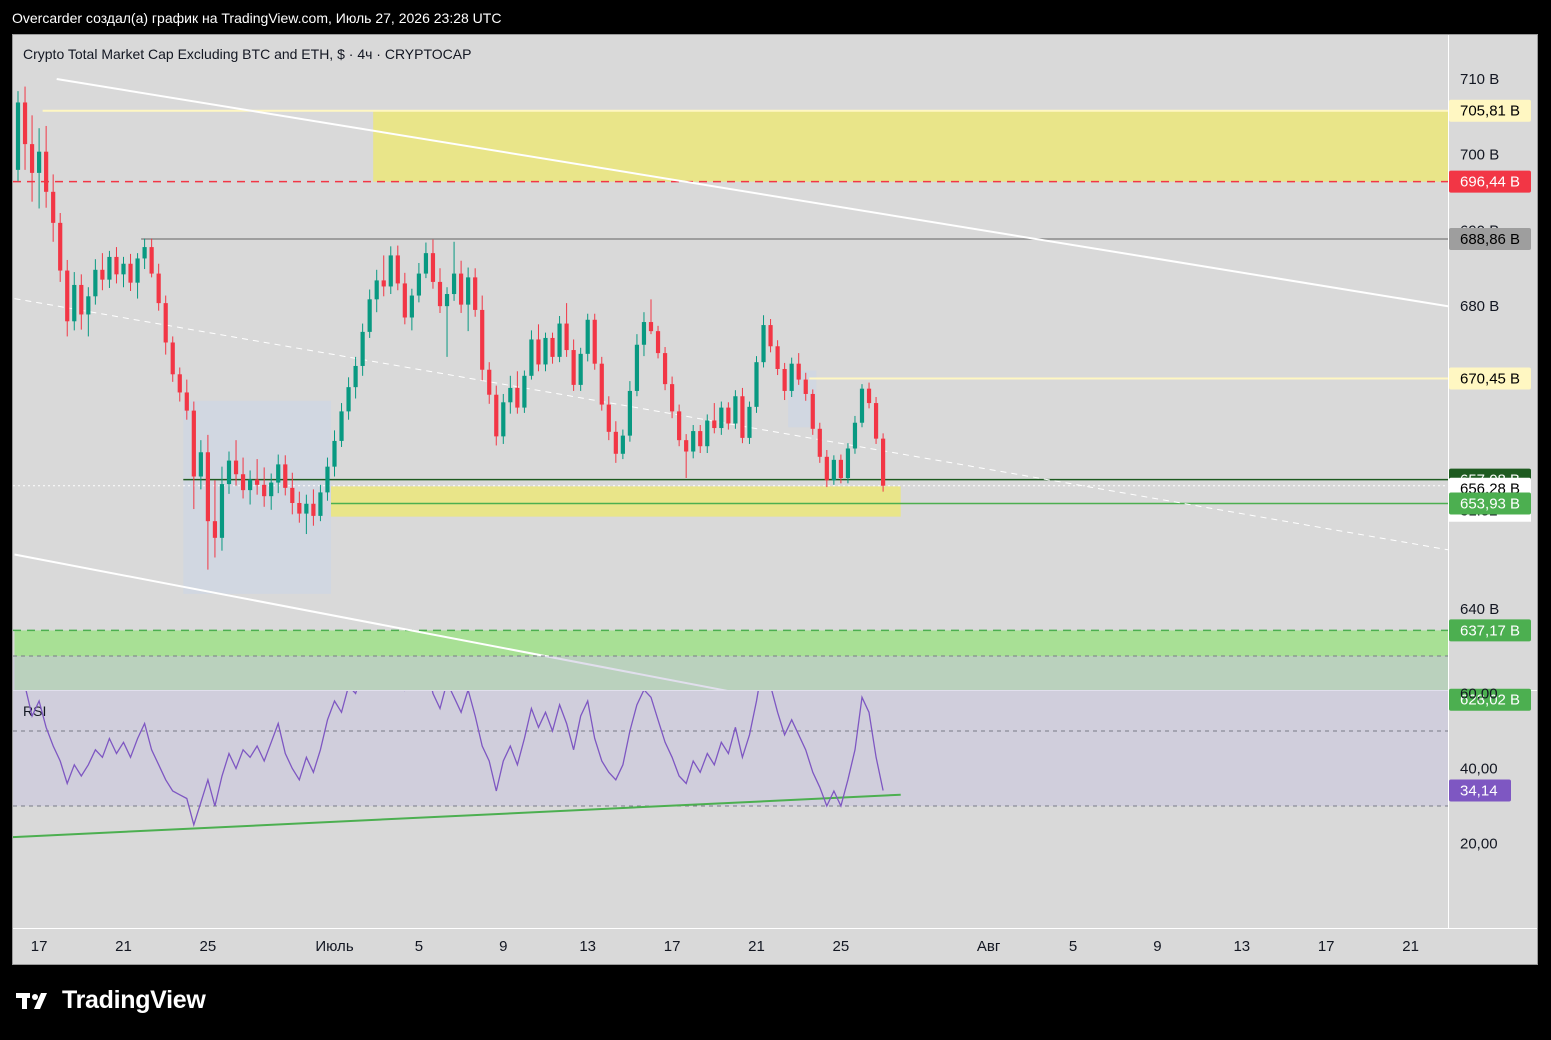  I want to click on price-badge-label: 670,45 B, so click(1490, 378).